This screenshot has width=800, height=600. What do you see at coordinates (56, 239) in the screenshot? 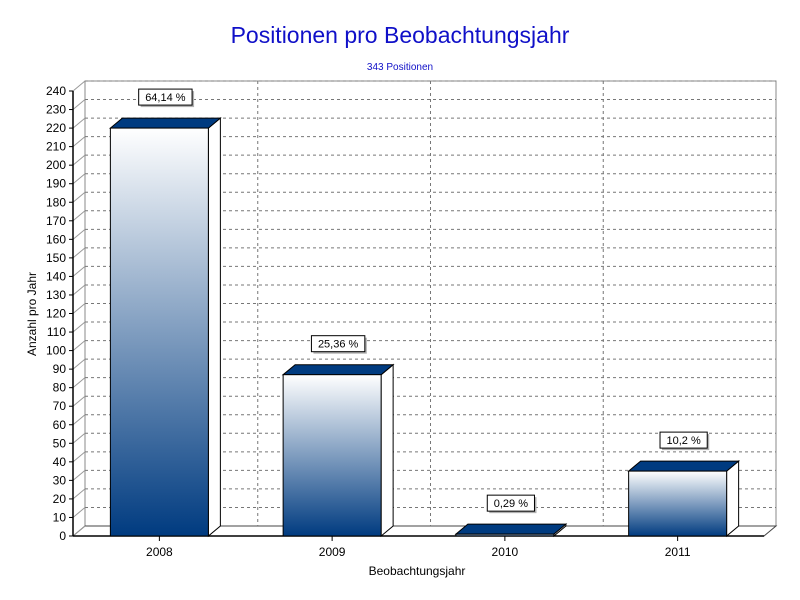
I see `y-tick-label: 160` at bounding box center [56, 239].